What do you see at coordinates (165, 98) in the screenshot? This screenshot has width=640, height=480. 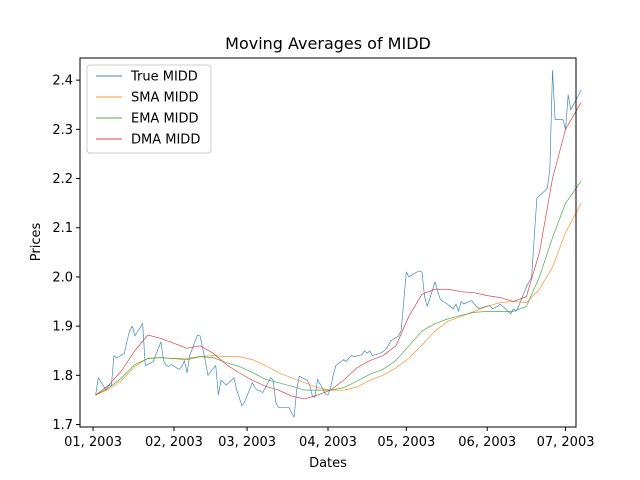 I see `legend-label: SMA MIDD` at bounding box center [165, 98].